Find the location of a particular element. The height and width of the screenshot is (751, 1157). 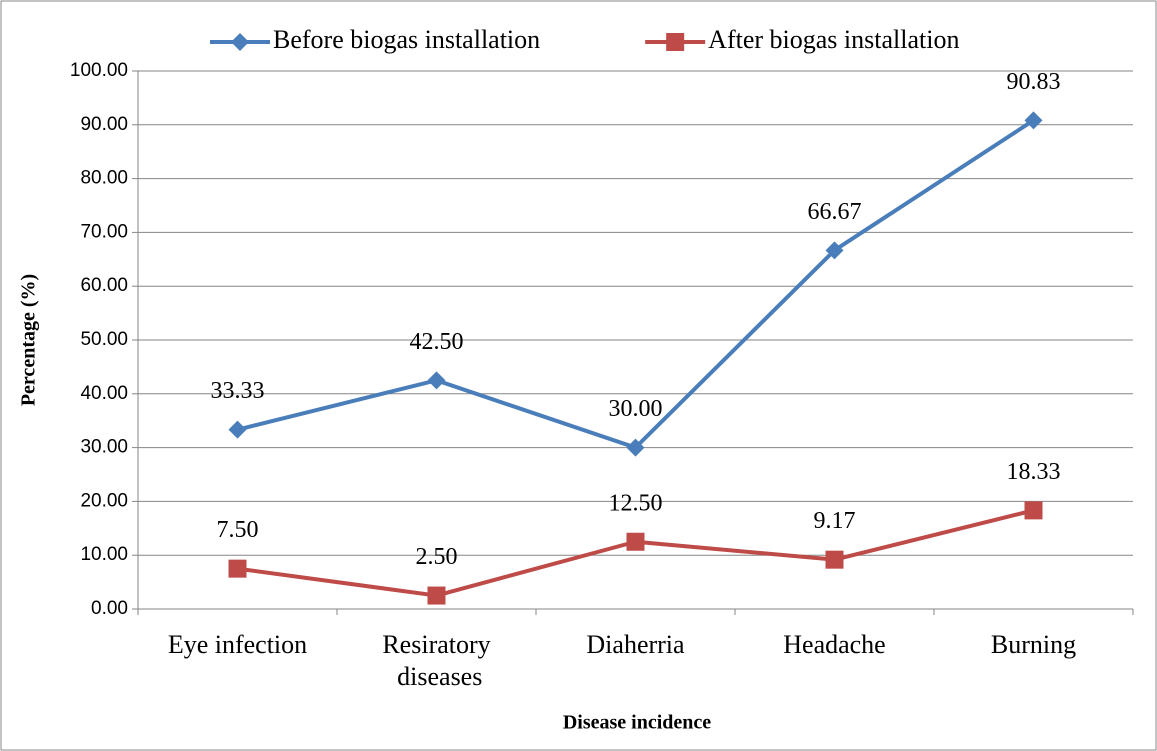

data-label: 66.67 is located at coordinates (835, 212).